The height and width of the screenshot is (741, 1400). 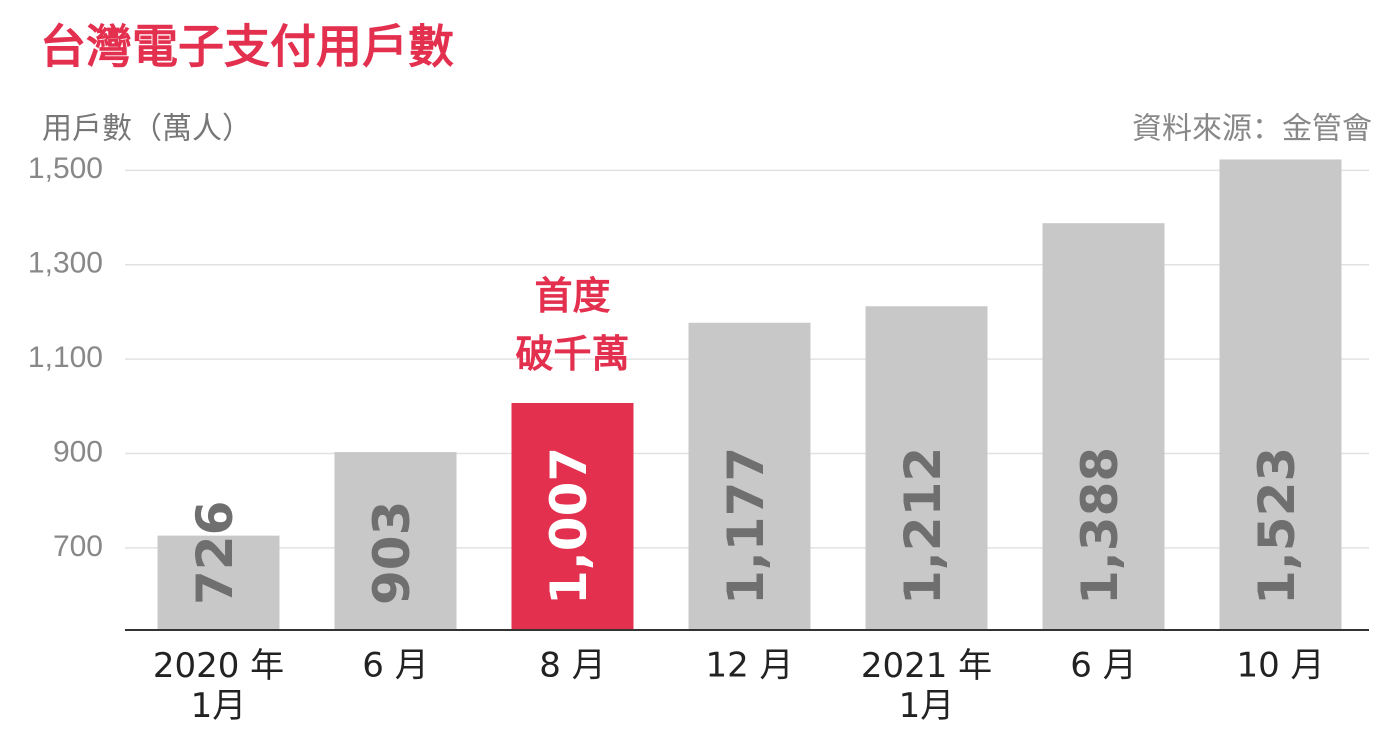 I want to click on x-tick-label: 2020 年 1月, so click(x=218, y=686).